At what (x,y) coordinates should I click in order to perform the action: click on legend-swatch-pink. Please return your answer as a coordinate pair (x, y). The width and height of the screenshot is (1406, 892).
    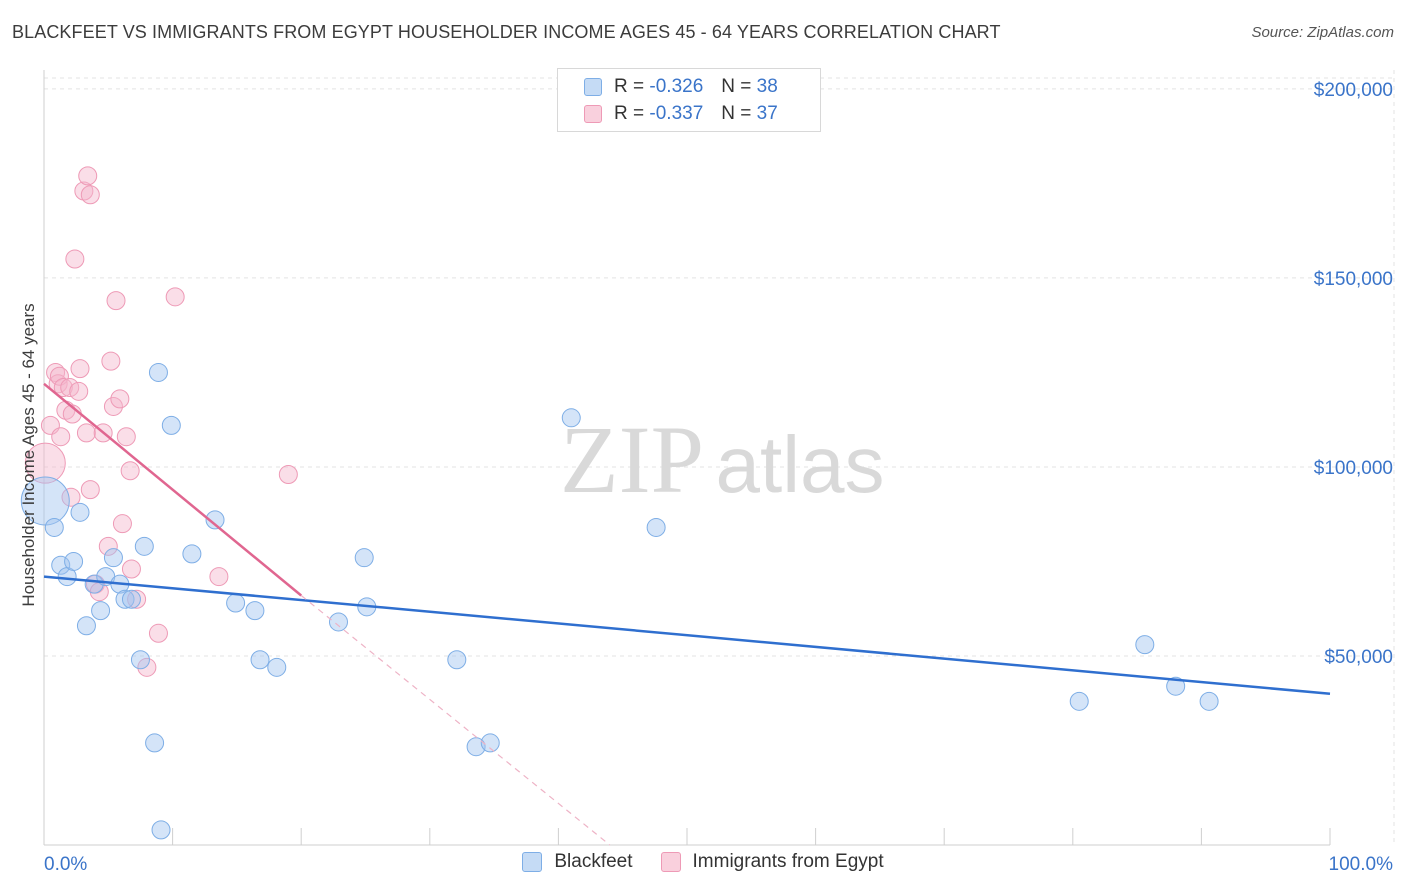
    Looking at the image, I should click on (593, 114).